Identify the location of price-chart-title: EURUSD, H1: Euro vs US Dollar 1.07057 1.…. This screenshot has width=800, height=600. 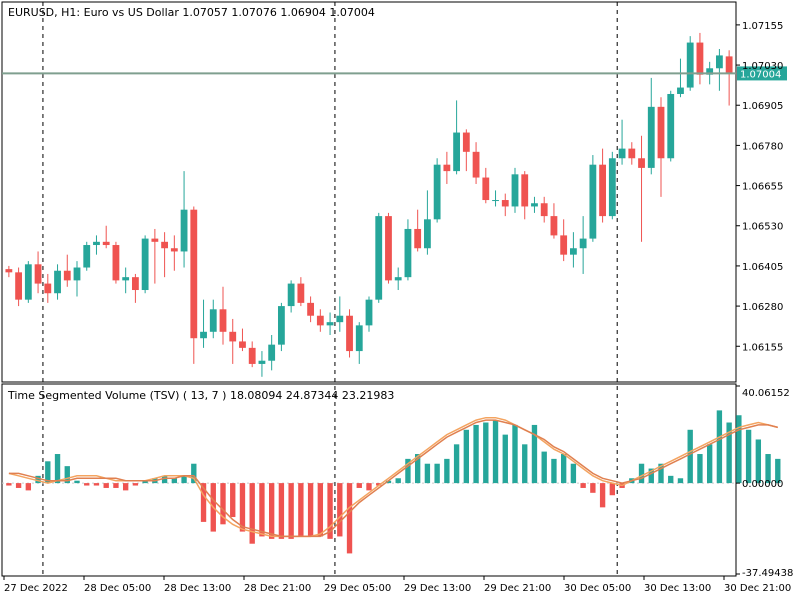
(191, 12).